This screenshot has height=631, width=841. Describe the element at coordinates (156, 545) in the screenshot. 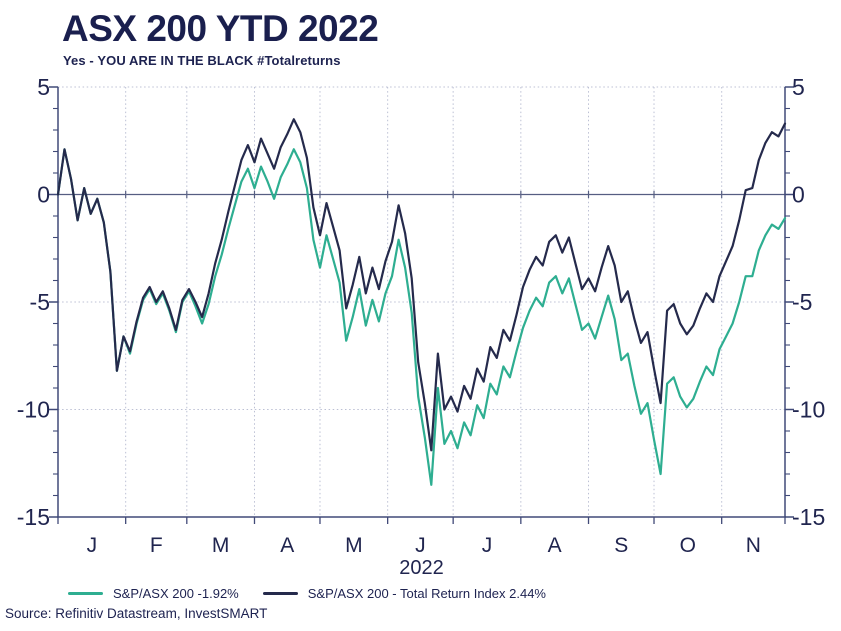

I see `x-month-label: F` at that location.